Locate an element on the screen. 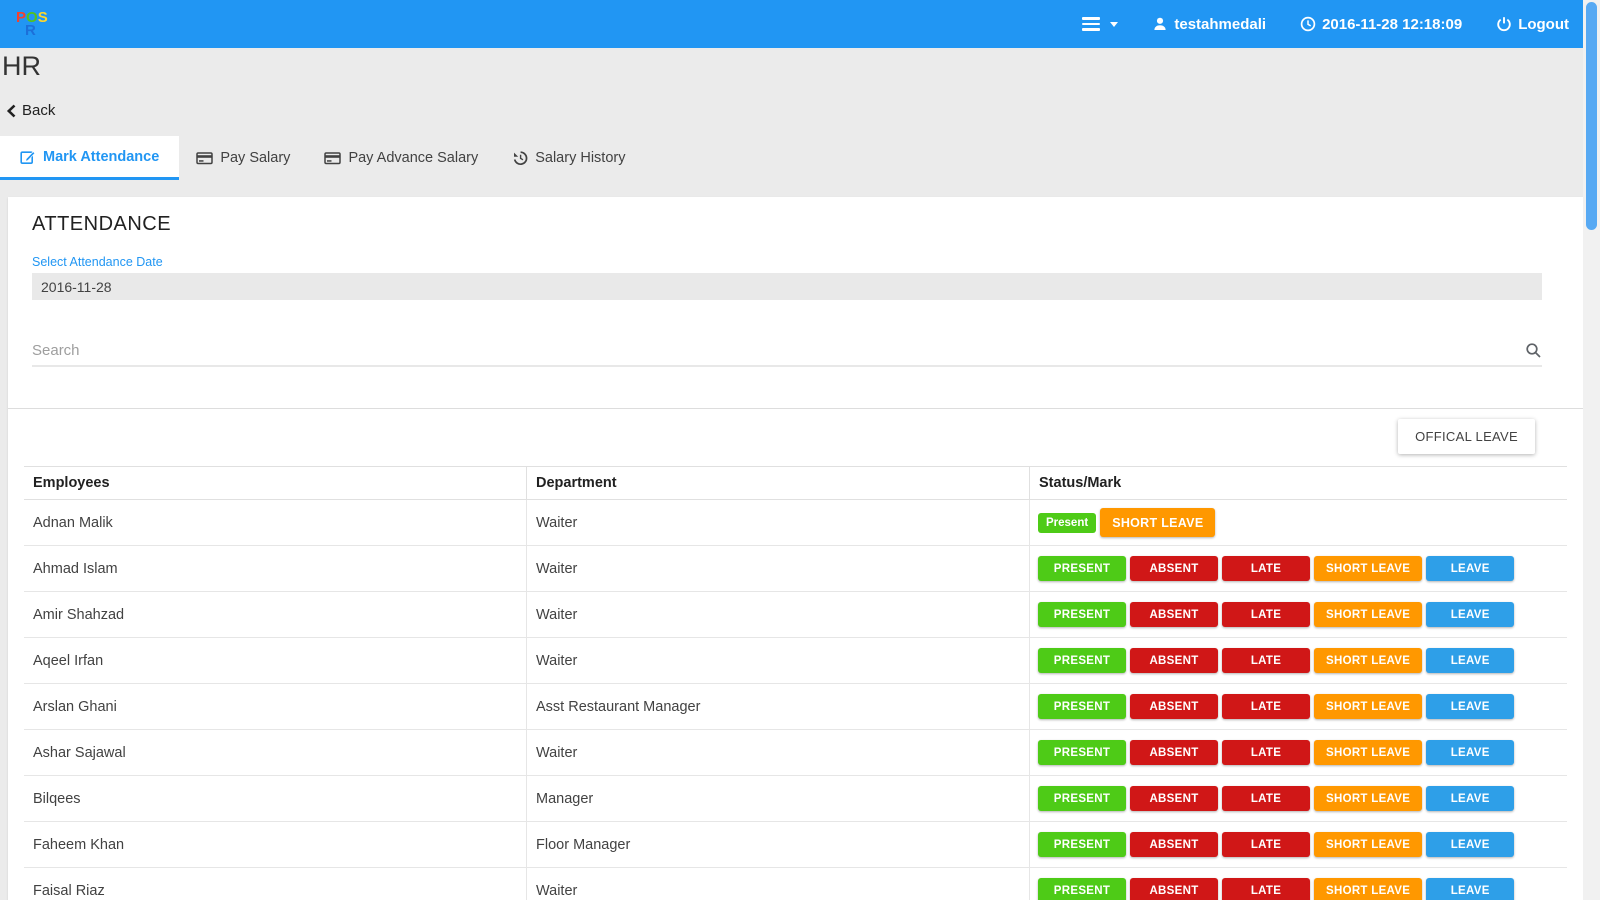 The height and width of the screenshot is (900, 1600). logo-line2: R is located at coordinates (30, 30).